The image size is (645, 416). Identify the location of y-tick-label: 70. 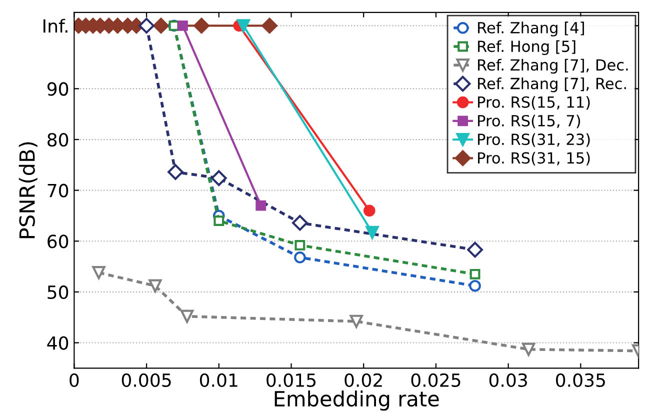
(58, 191).